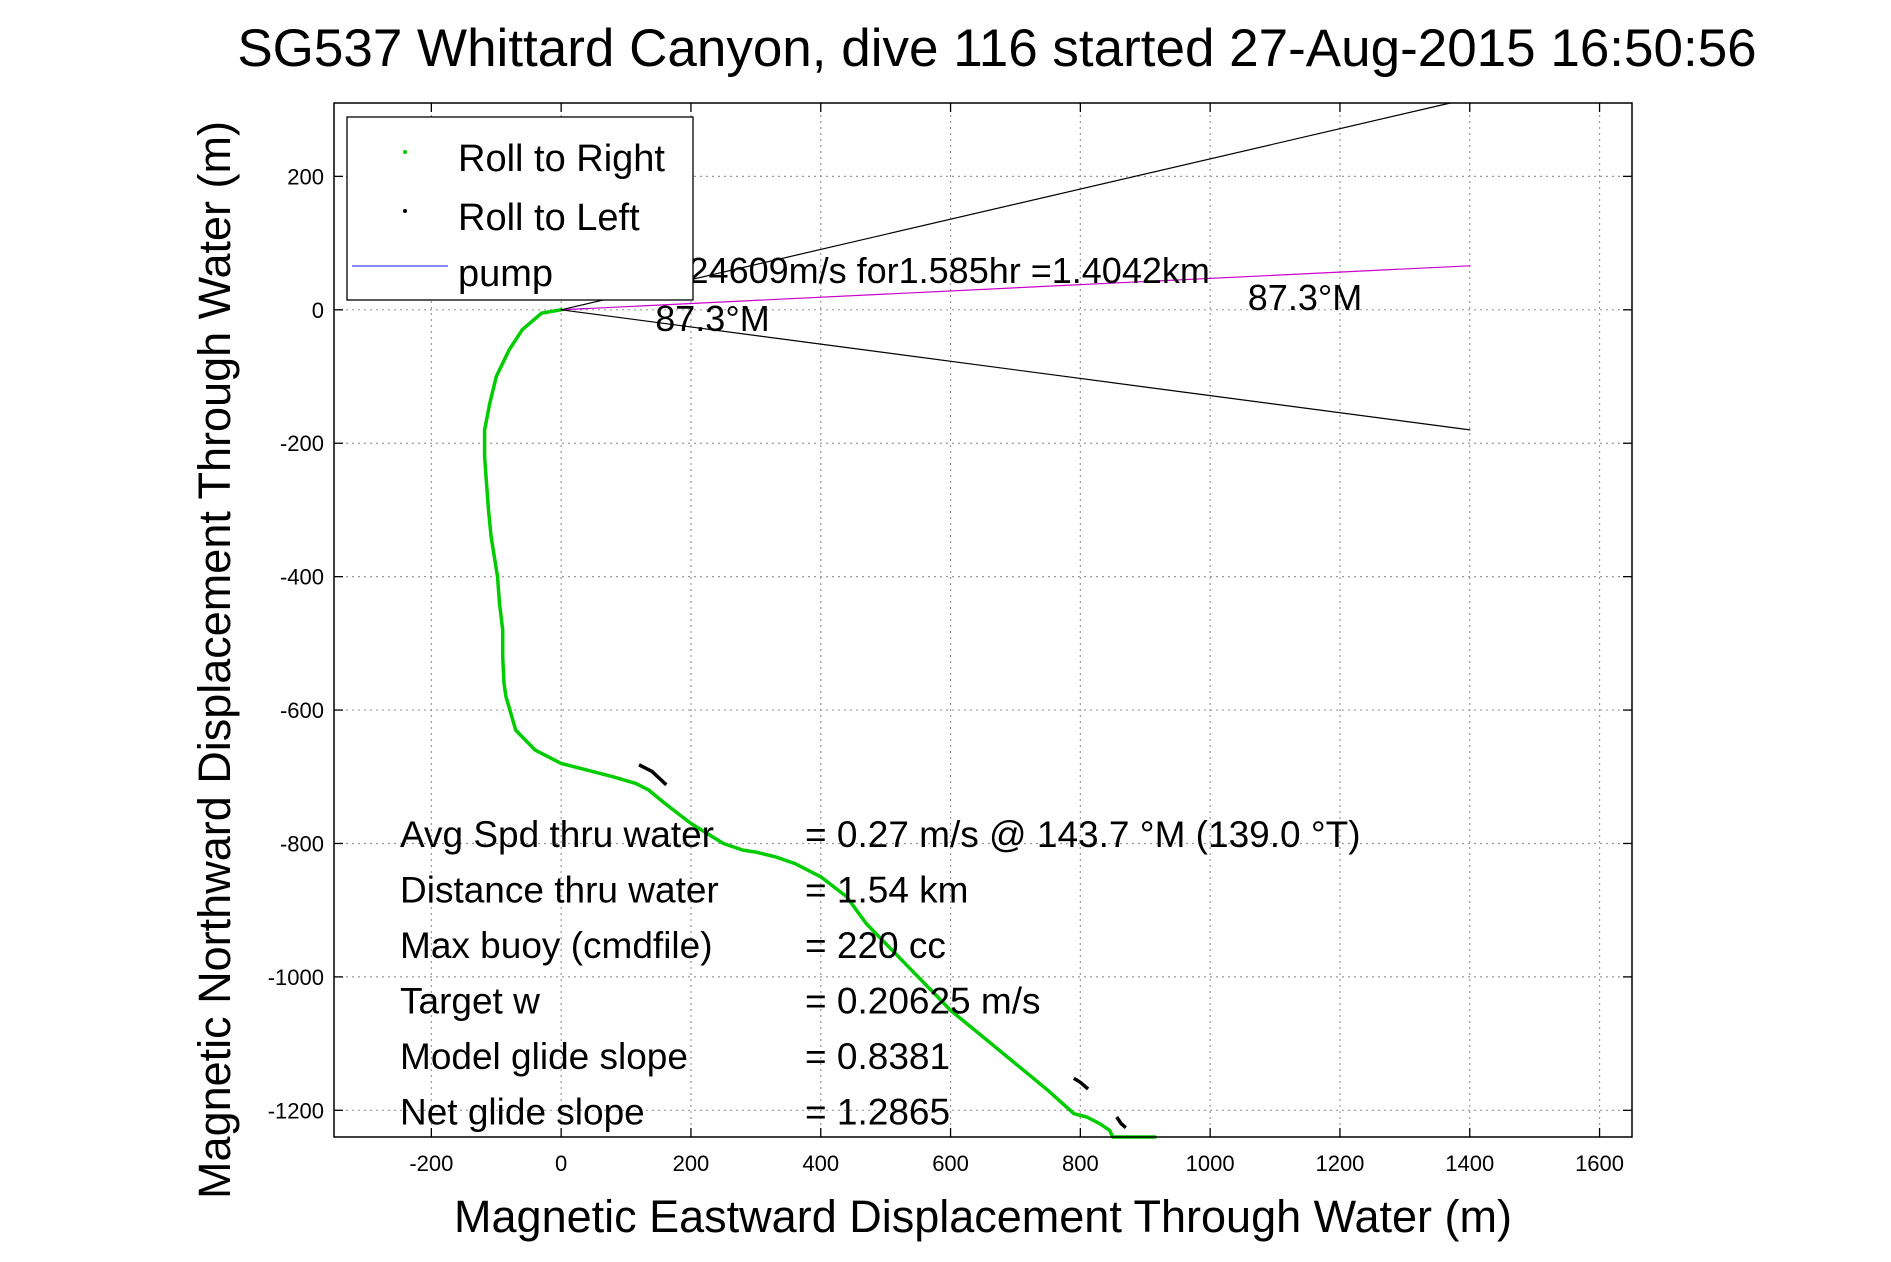 This screenshot has width=1891, height=1262. Describe the element at coordinates (923, 1001) in the screenshot. I see `stat-value: = 0.20625 m/s` at that location.